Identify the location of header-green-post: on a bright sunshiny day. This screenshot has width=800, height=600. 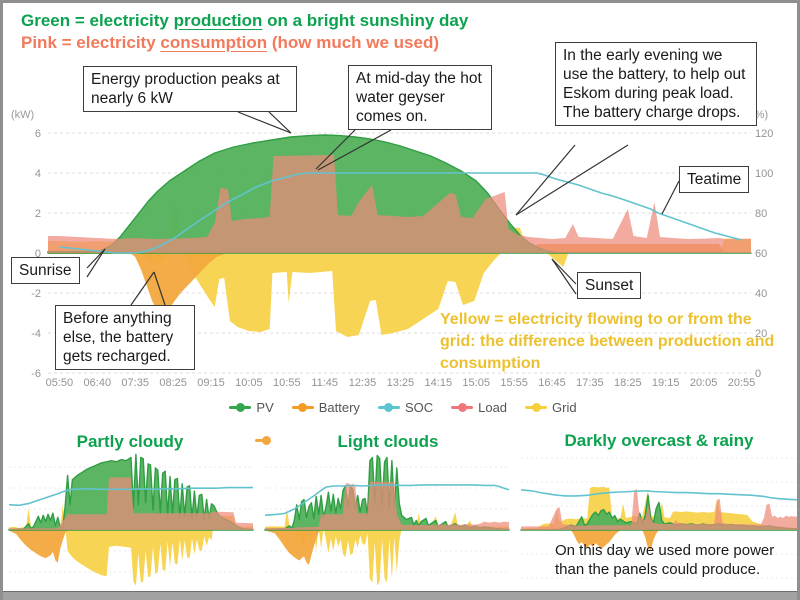
(365, 20).